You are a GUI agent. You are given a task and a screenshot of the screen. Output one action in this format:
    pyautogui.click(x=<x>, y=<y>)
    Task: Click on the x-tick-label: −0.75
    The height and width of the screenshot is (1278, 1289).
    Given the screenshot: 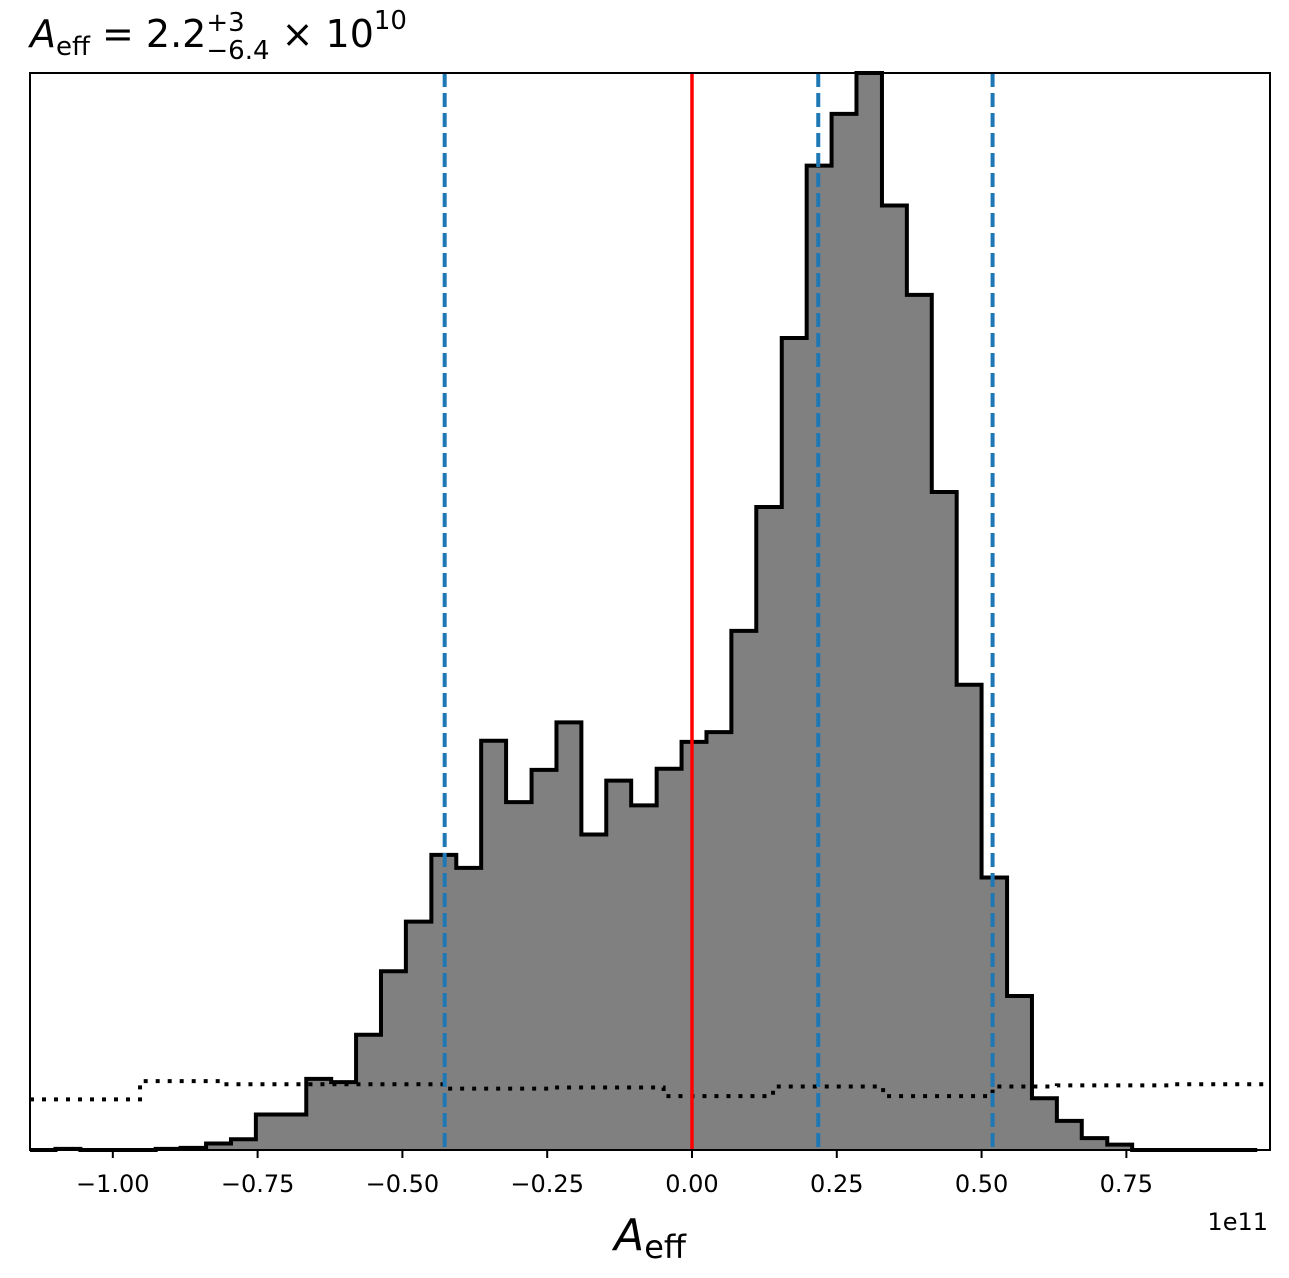 What is the action you would take?
    pyautogui.click(x=258, y=1184)
    